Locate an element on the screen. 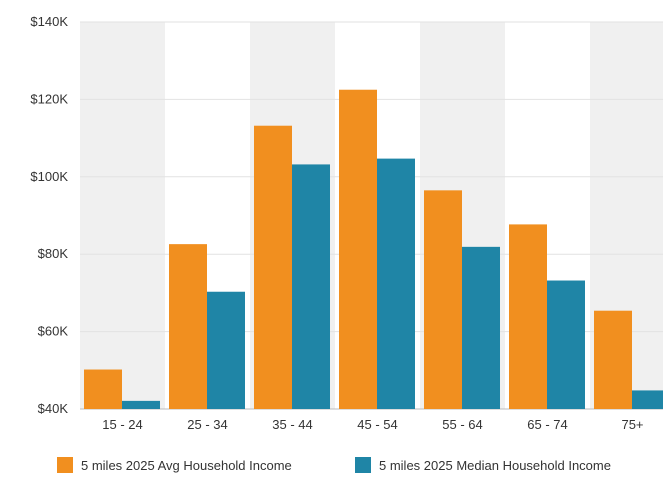  y-tick-label: $40K is located at coordinates (53, 408).